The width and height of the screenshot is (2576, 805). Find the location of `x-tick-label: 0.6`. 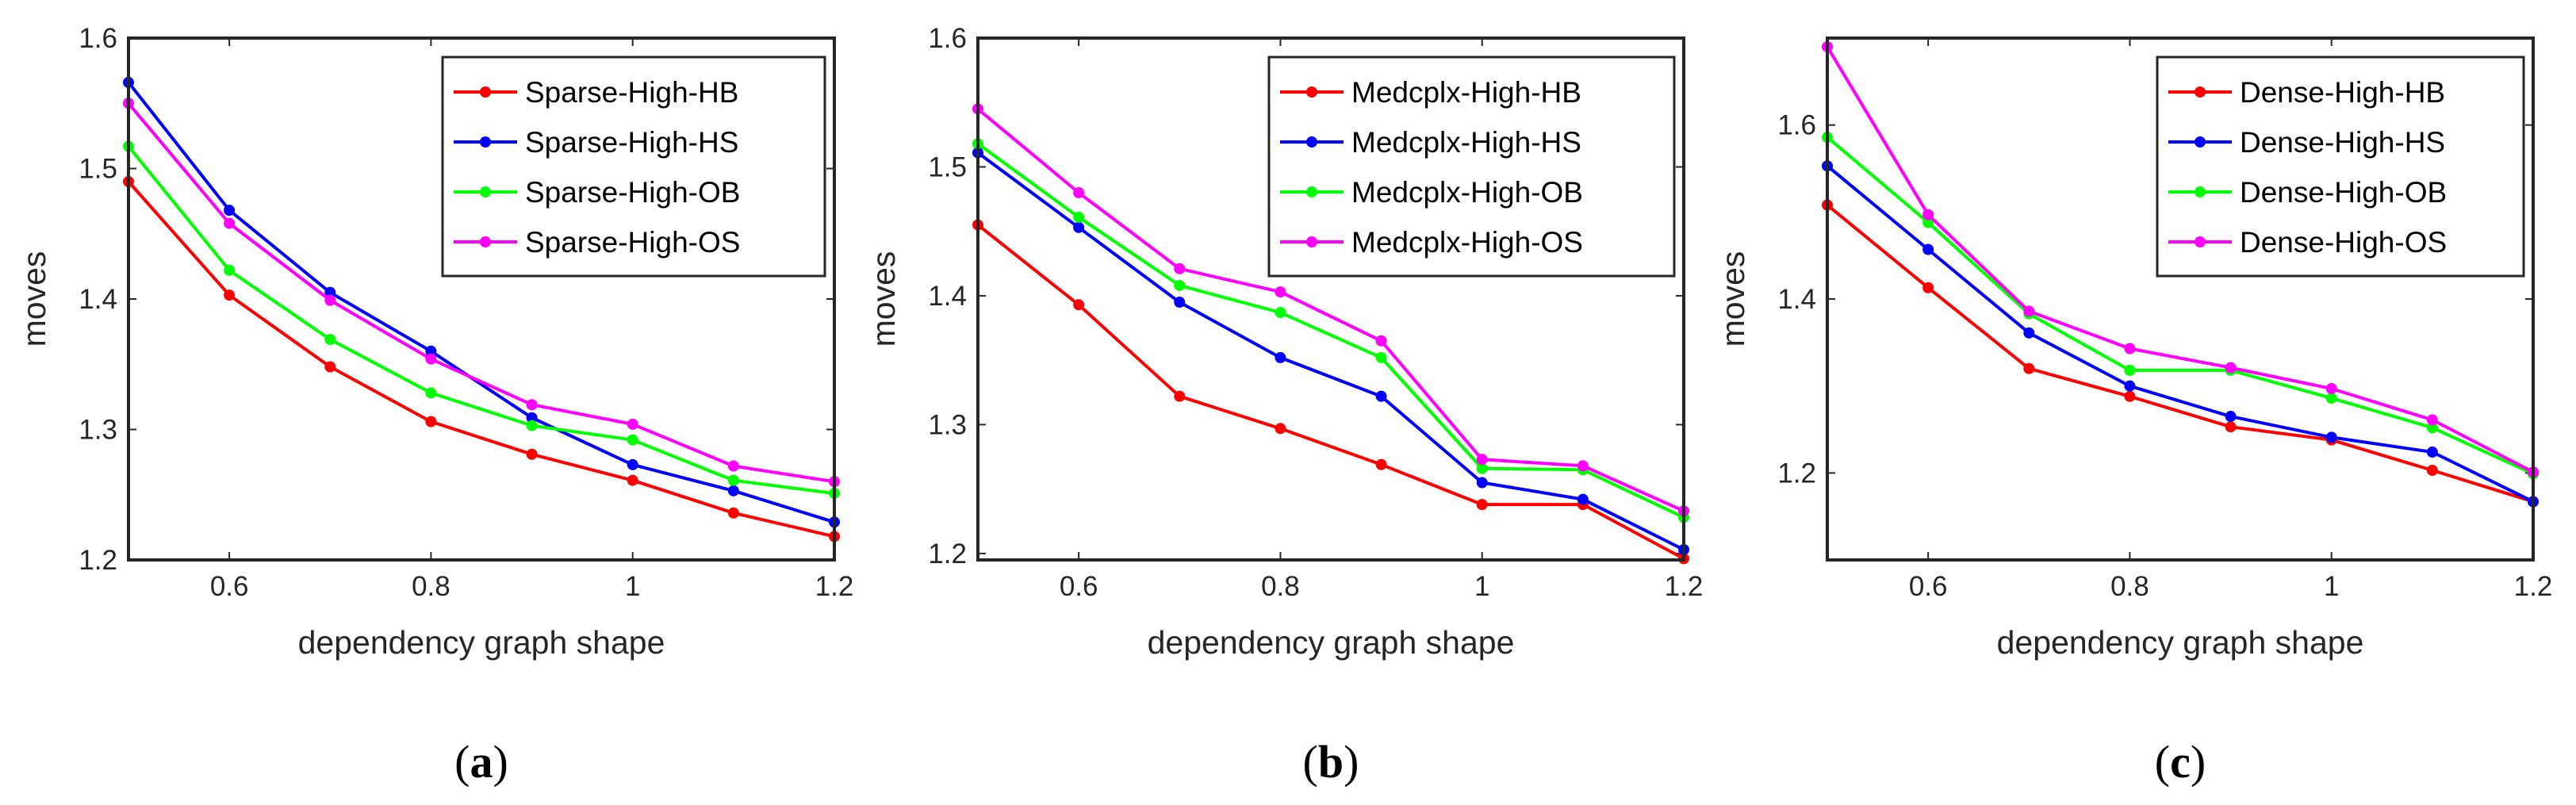

x-tick-label: 0.6 is located at coordinates (230, 586).